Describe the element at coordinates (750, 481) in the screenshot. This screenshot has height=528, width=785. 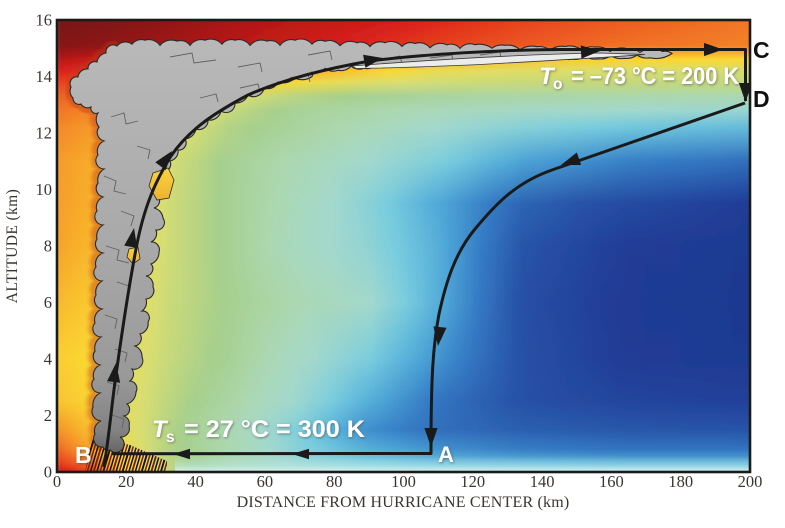
I see `svg-text: 200` at that location.